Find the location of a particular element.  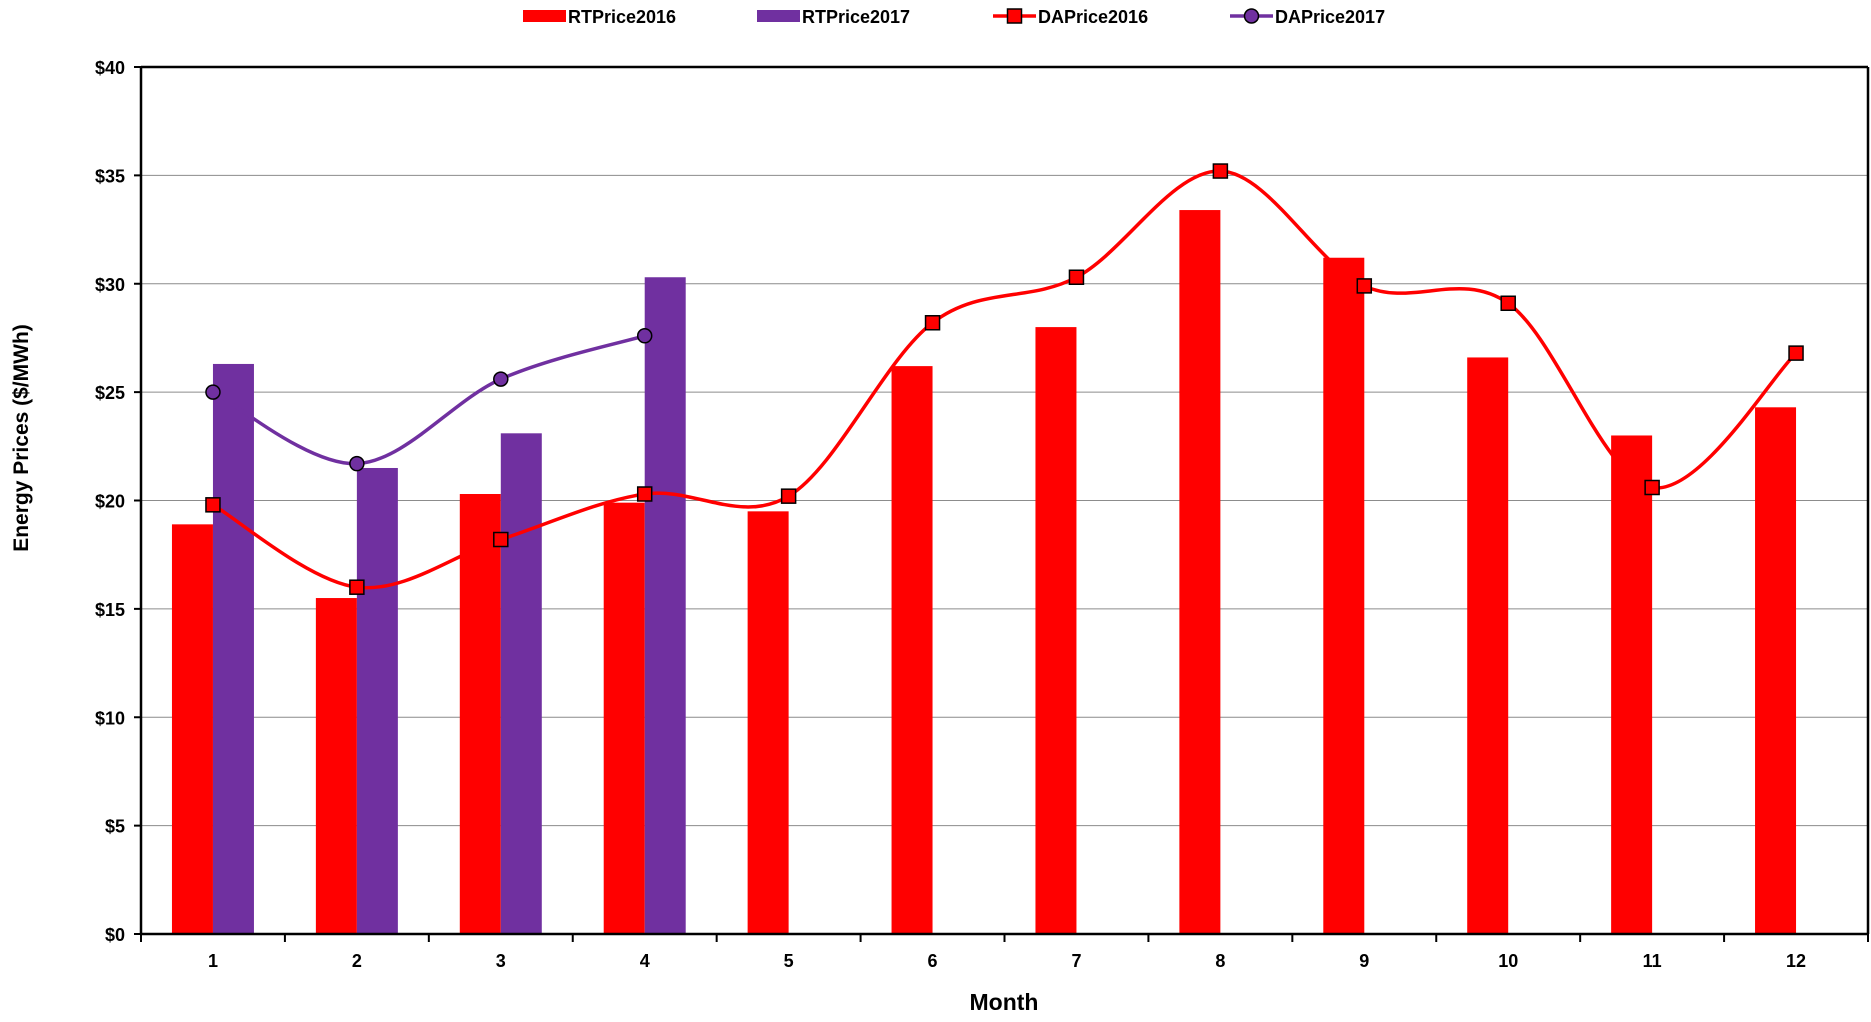

y-tick-label: $20 is located at coordinates (110, 502).